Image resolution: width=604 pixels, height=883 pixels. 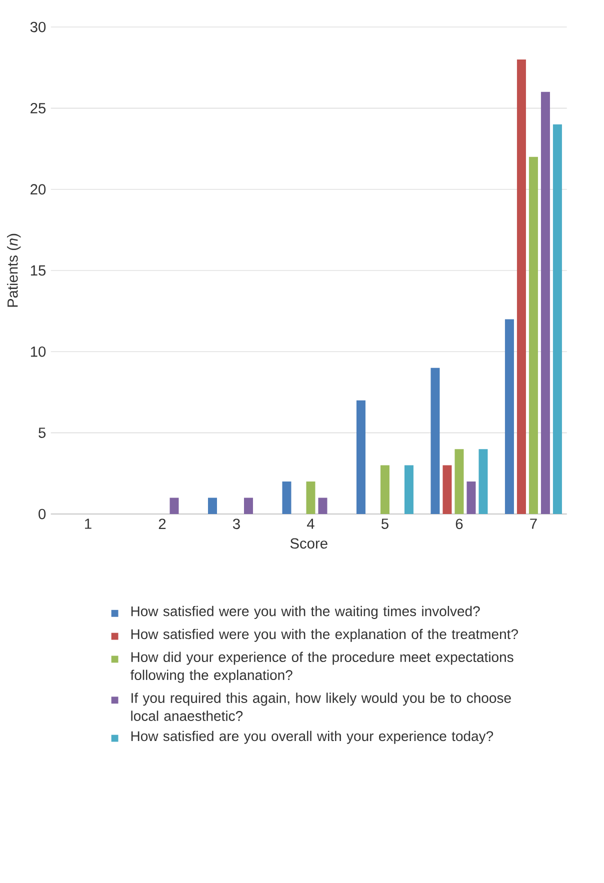 What do you see at coordinates (309, 543) in the screenshot?
I see `x-axis-title: Score` at bounding box center [309, 543].